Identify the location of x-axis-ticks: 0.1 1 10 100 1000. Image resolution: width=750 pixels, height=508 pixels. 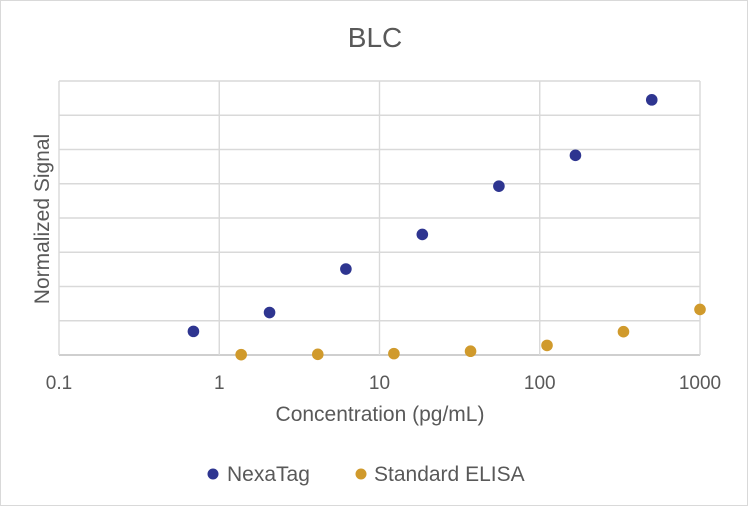
(383, 383).